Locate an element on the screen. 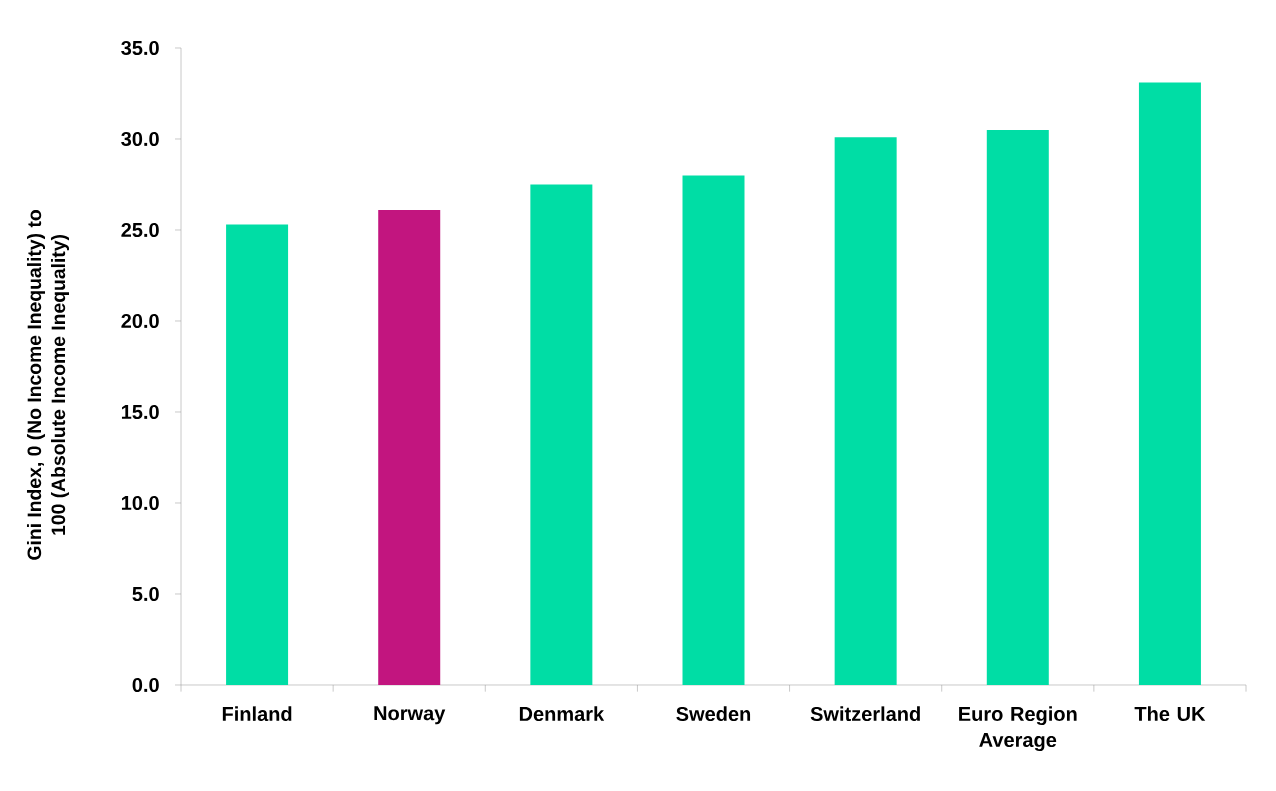 This screenshot has width=1276, height=791. y-axis-title: Gini Index, 0 (No Income Inequality) to 100 (Absolute Income Inequality) is located at coordinates (48, 385).